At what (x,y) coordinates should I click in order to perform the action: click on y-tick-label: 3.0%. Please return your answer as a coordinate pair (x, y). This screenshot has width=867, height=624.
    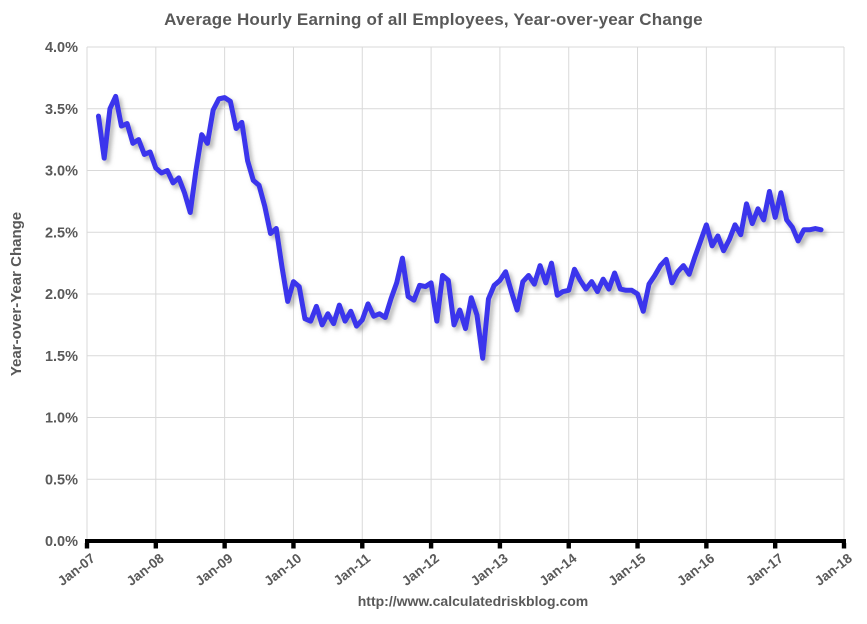
    Looking at the image, I should click on (61, 172).